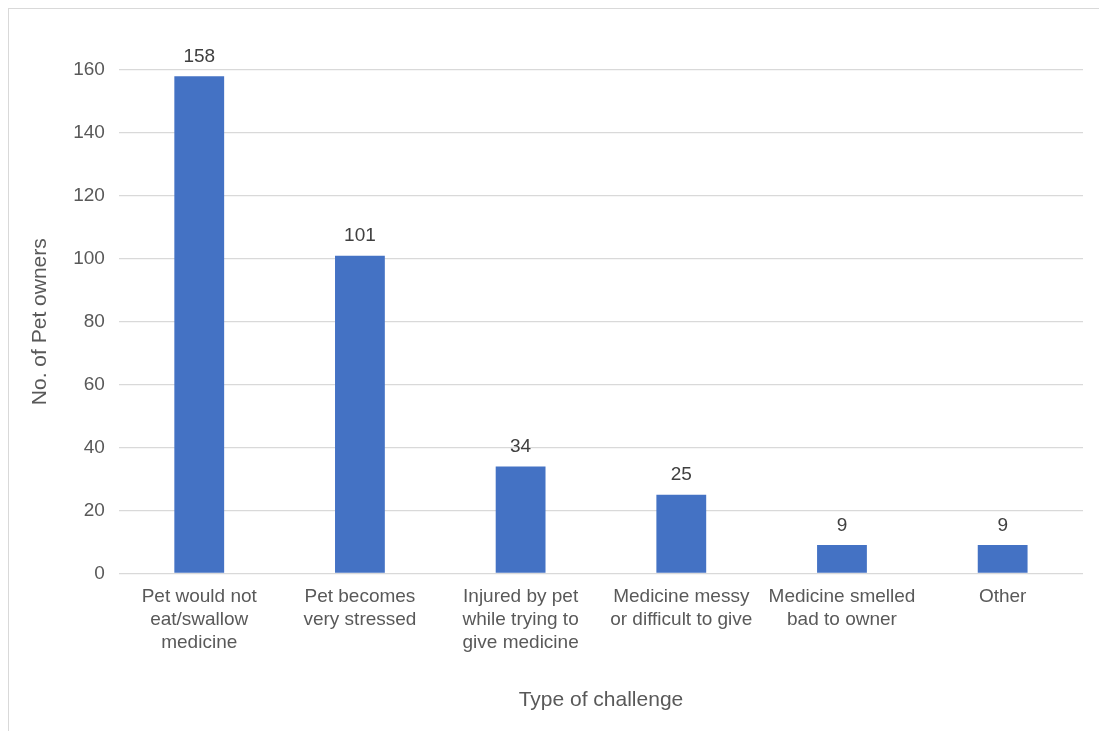 This screenshot has width=1099, height=731. What do you see at coordinates (94, 509) in the screenshot?
I see `y-tick-label: 20` at bounding box center [94, 509].